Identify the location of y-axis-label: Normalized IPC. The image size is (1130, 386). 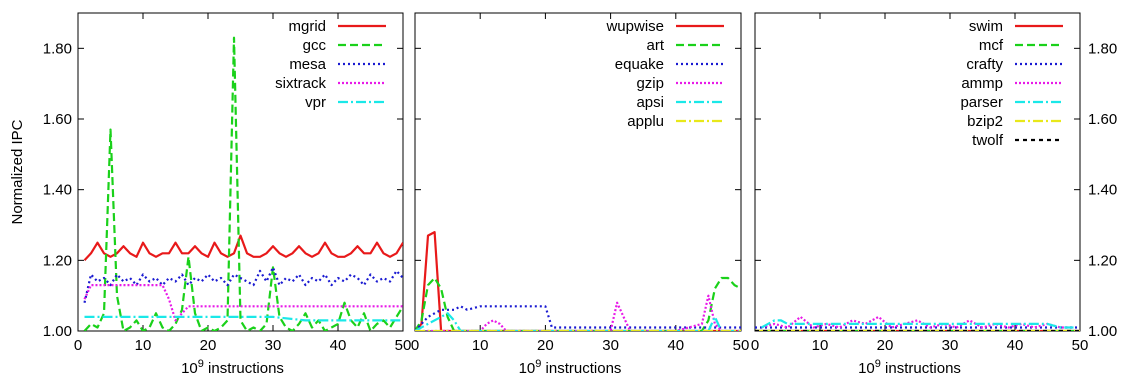
(17, 171).